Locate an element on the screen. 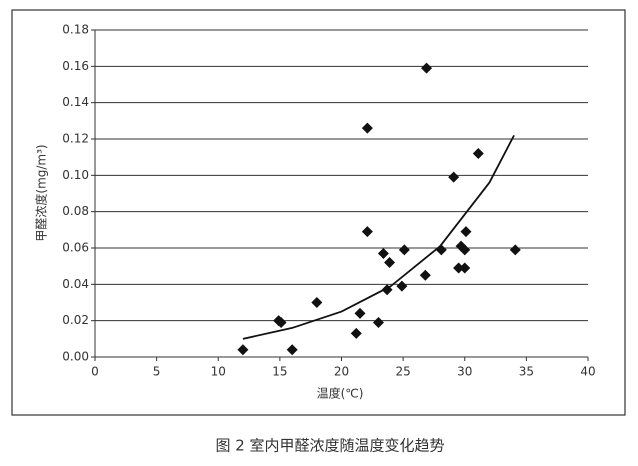  y-tick-label: 0.16 is located at coordinates (75, 66).